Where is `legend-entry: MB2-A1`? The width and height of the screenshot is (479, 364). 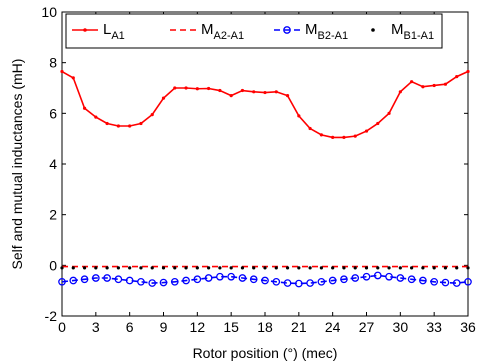 legend-entry: MB2-A1 is located at coordinates (311, 31).